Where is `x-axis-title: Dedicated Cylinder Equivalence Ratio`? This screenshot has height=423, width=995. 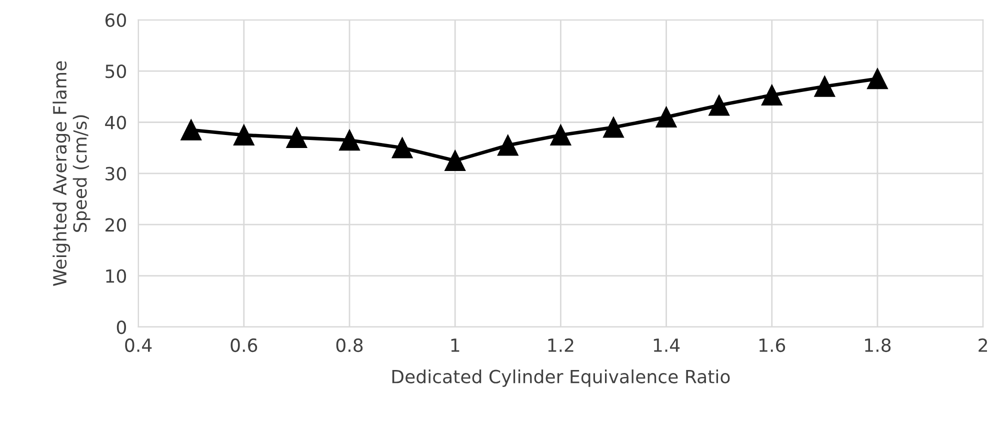
x-axis-title: Dedicated Cylinder Equivalence Ratio is located at coordinates (561, 378).